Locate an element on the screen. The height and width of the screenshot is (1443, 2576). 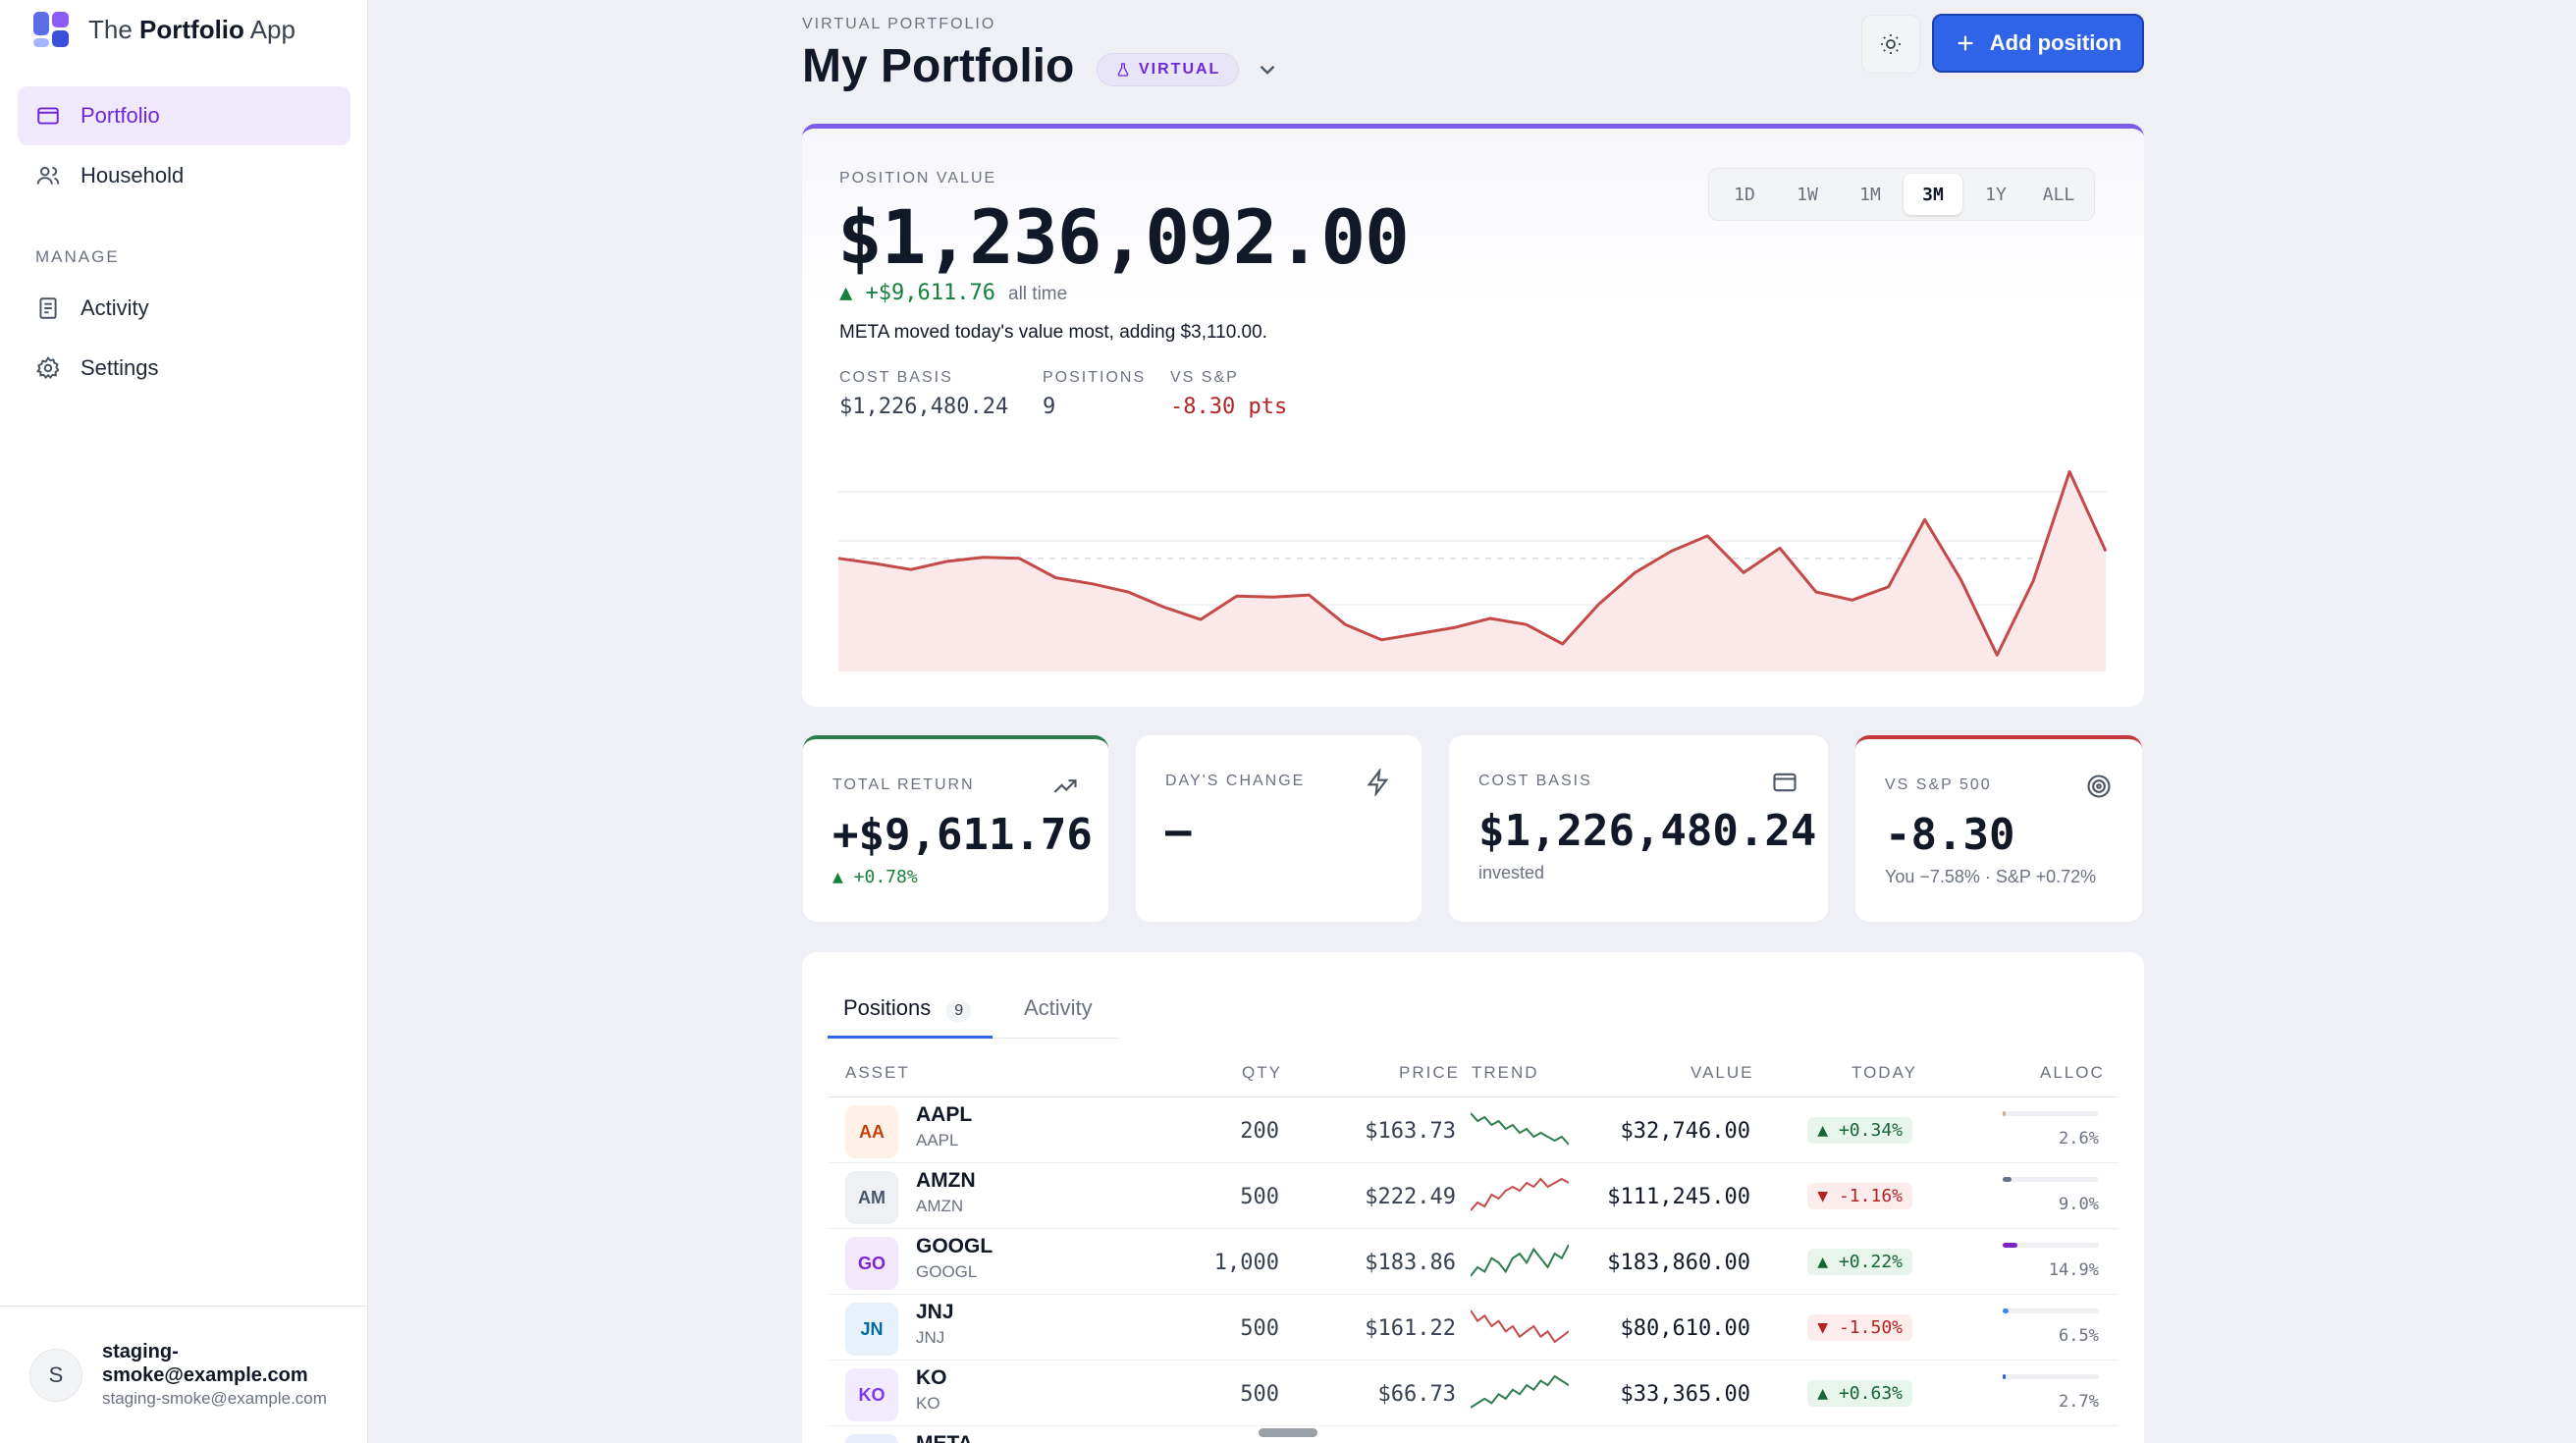
col-qty: QTY is located at coordinates (1262, 1072).